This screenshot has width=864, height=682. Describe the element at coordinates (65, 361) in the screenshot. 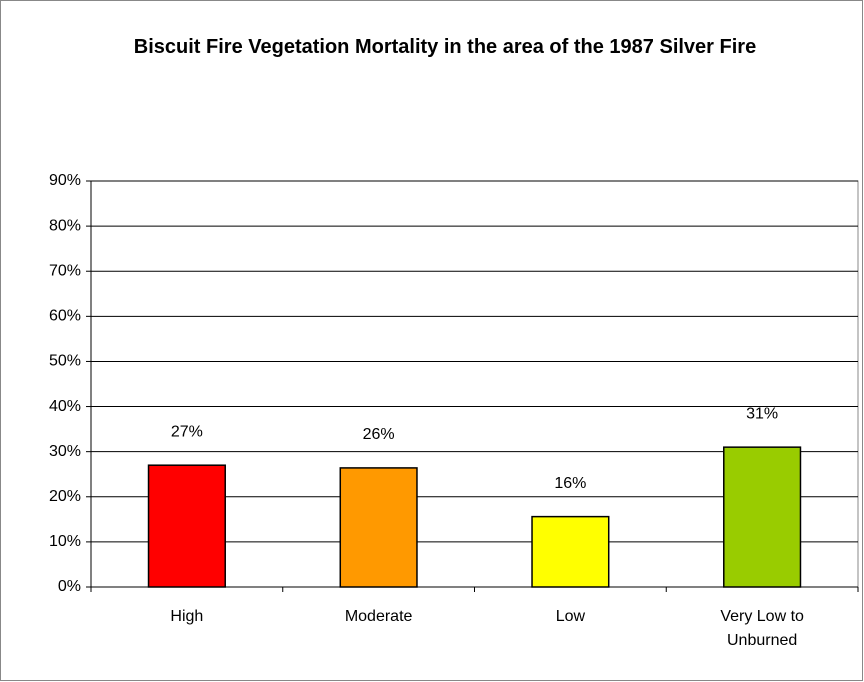

I see `y-tick-label: 50%` at that location.